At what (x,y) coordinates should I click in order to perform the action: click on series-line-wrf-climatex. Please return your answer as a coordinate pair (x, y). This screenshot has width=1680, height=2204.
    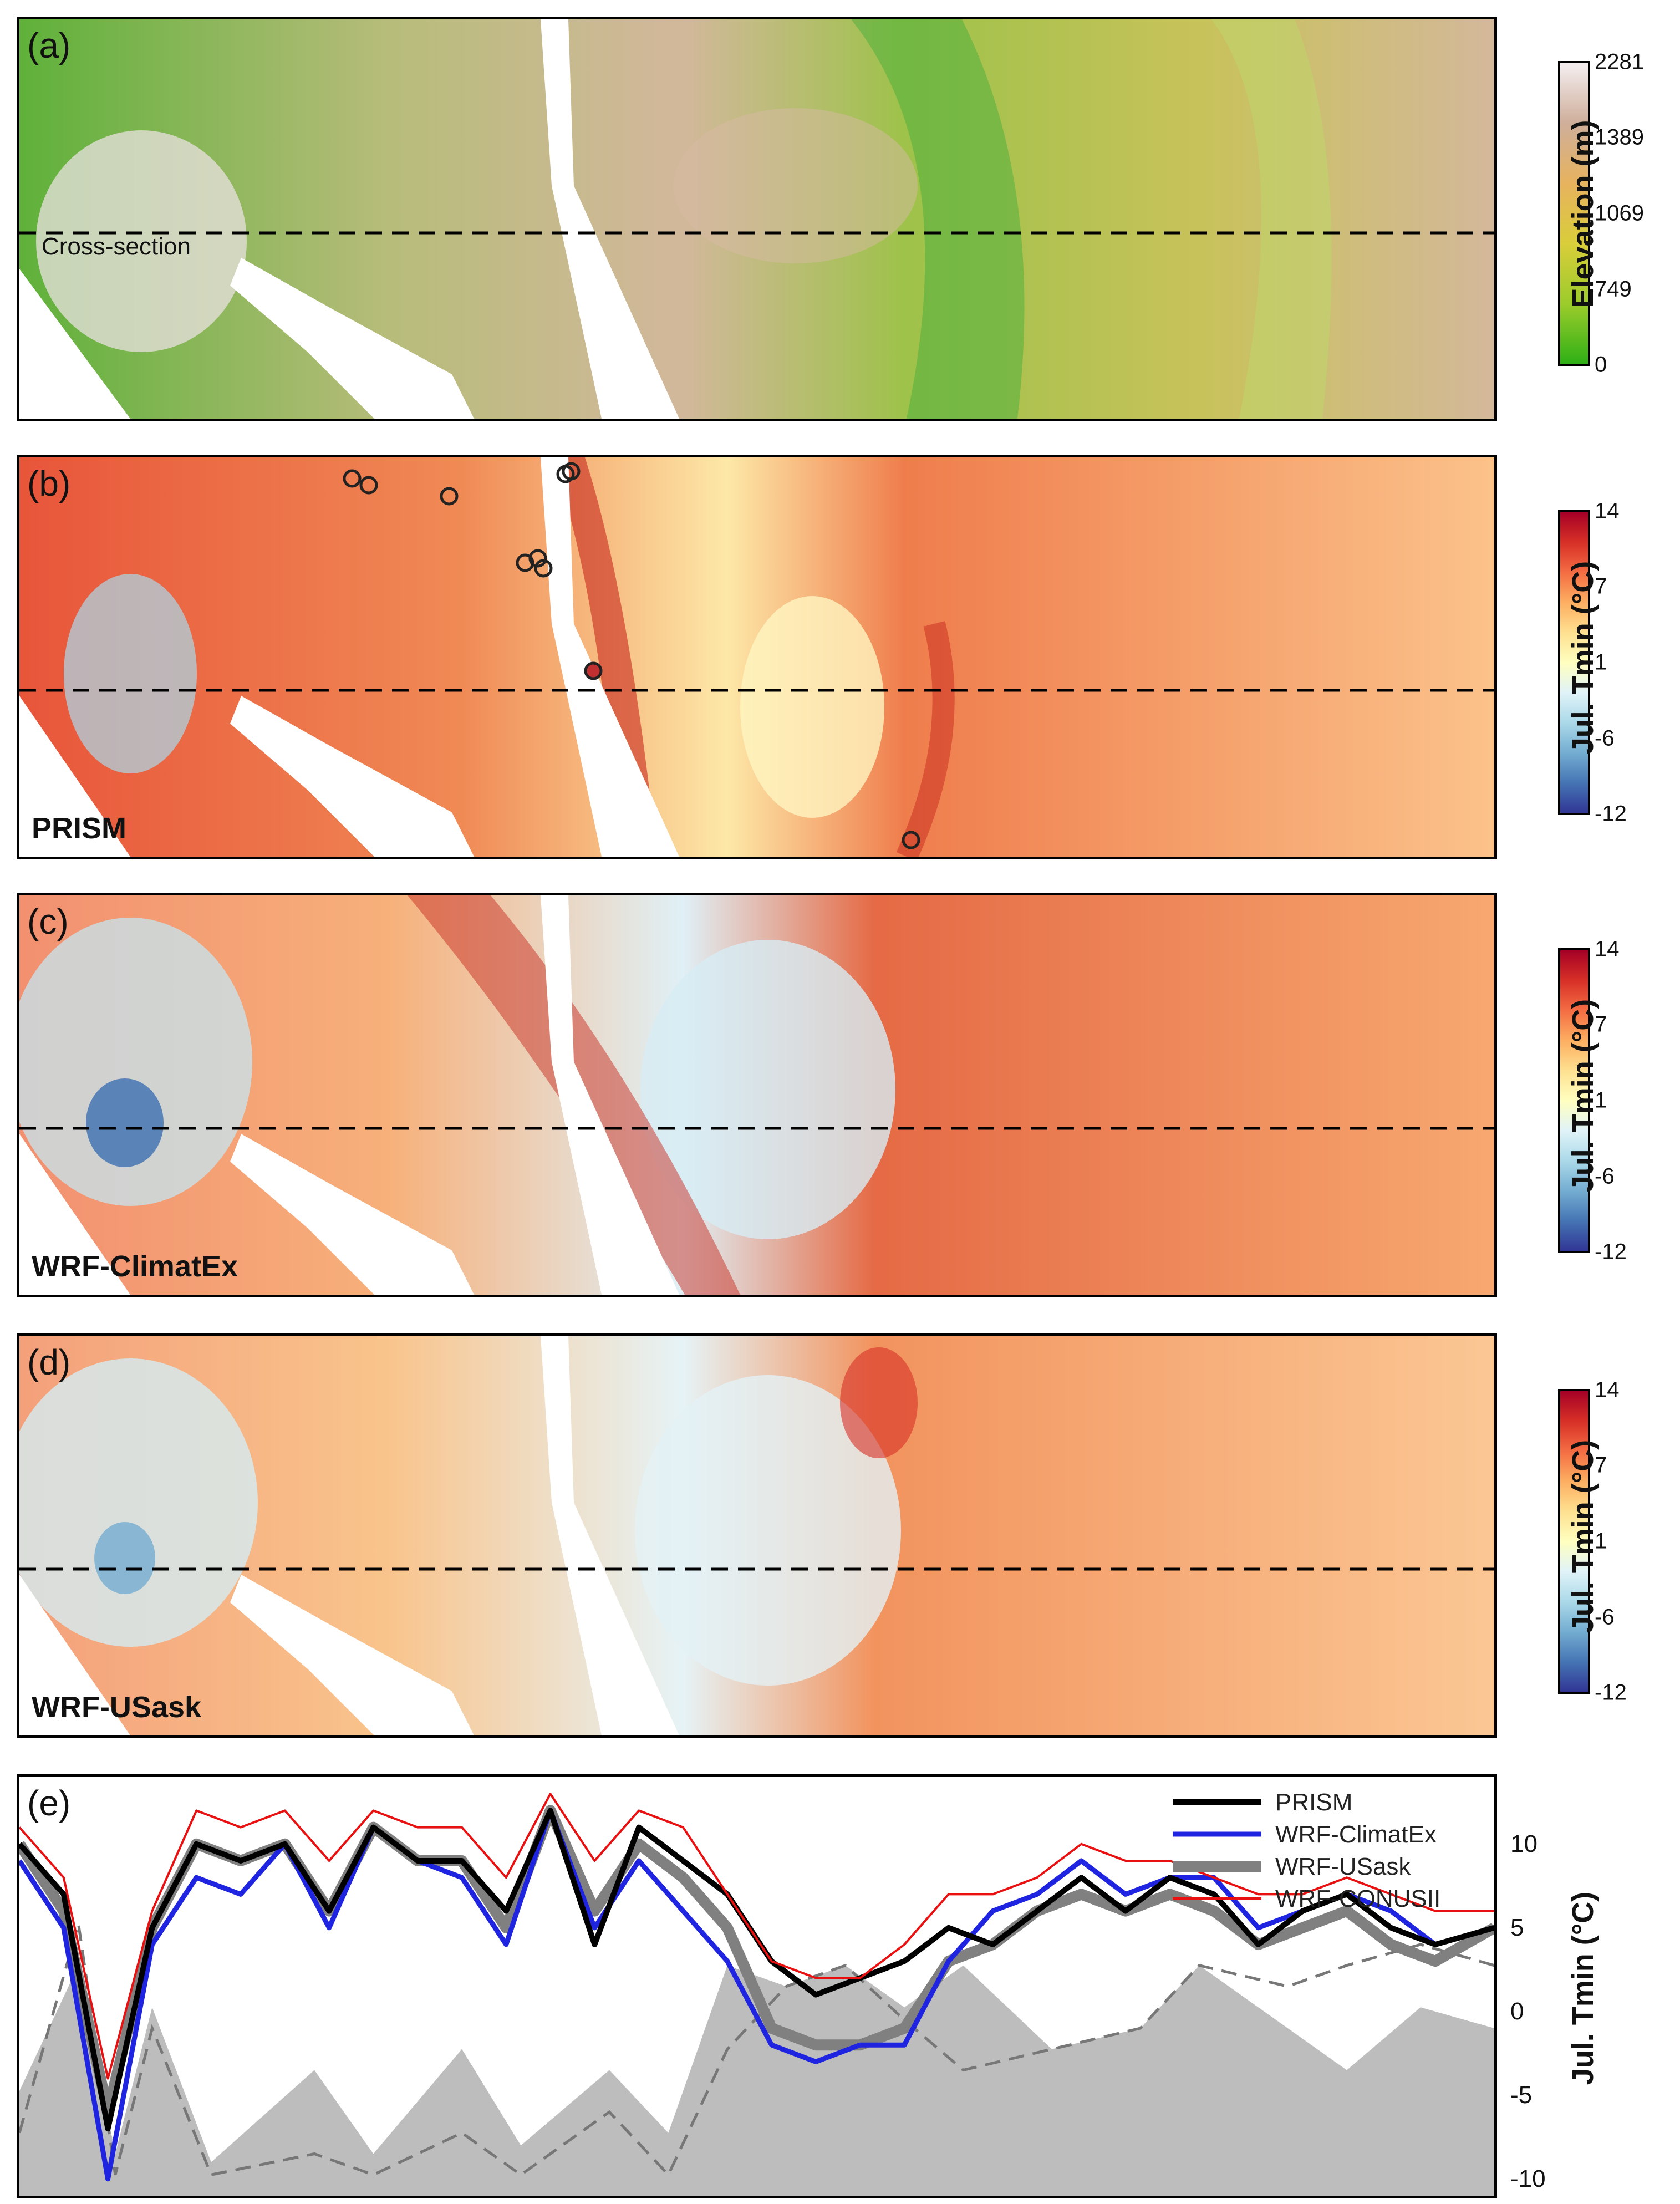
    Looking at the image, I should click on (757, 1995).